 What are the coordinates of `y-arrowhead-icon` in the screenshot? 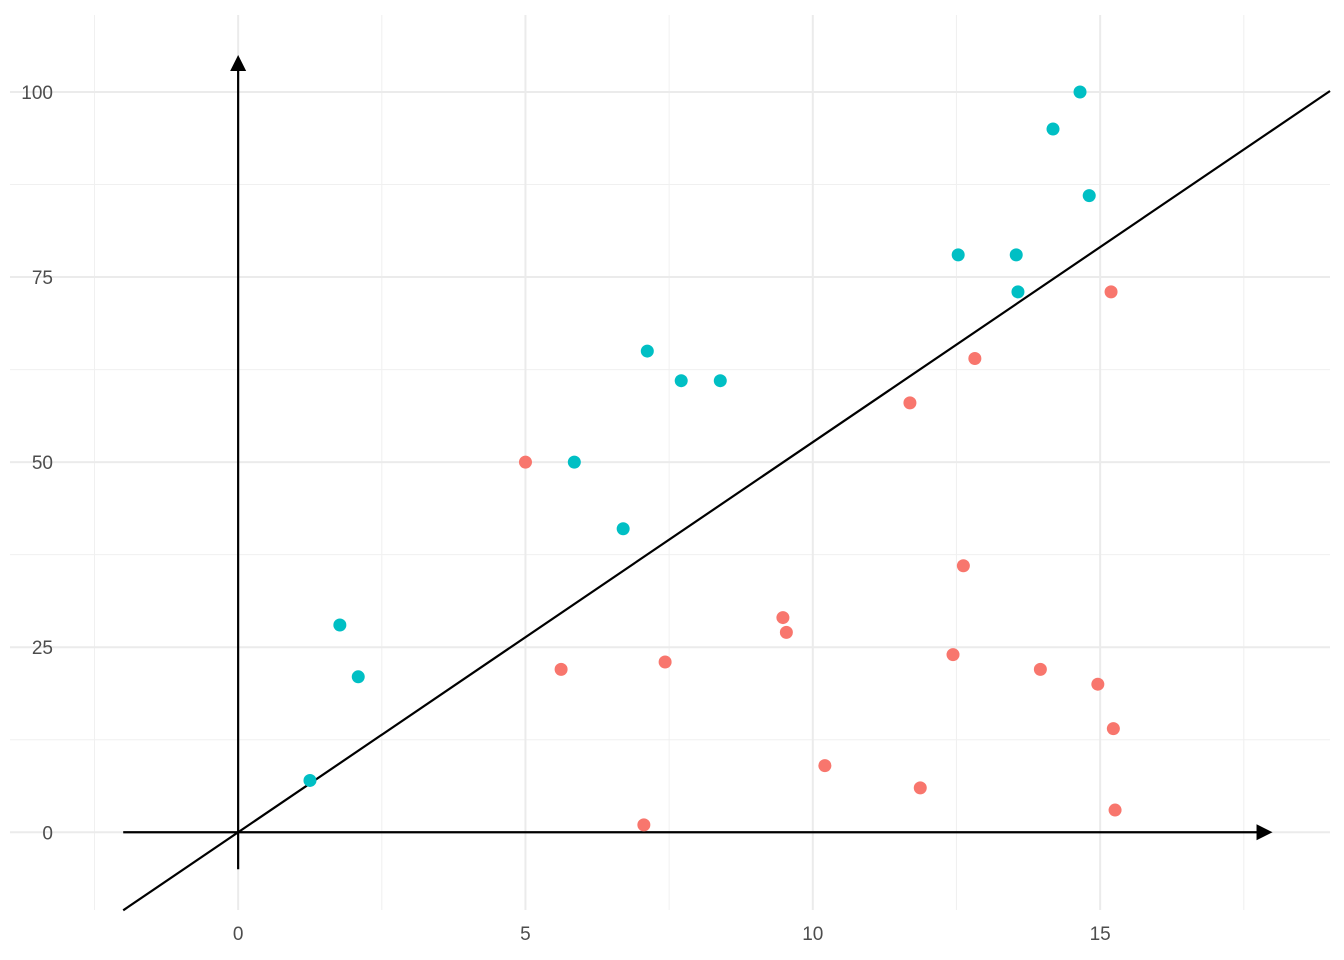 It's located at (238, 62).